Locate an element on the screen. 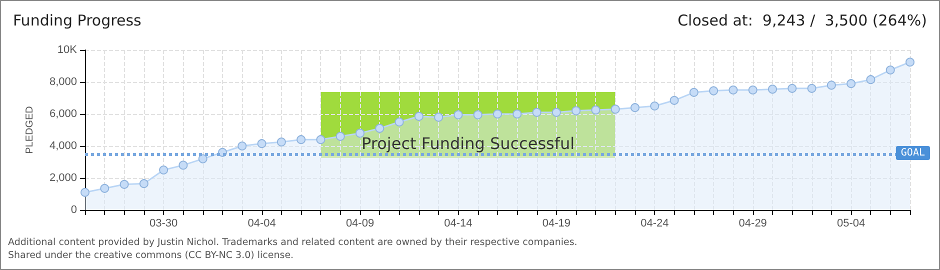  y-tick-label: 8,000 is located at coordinates (63, 82).